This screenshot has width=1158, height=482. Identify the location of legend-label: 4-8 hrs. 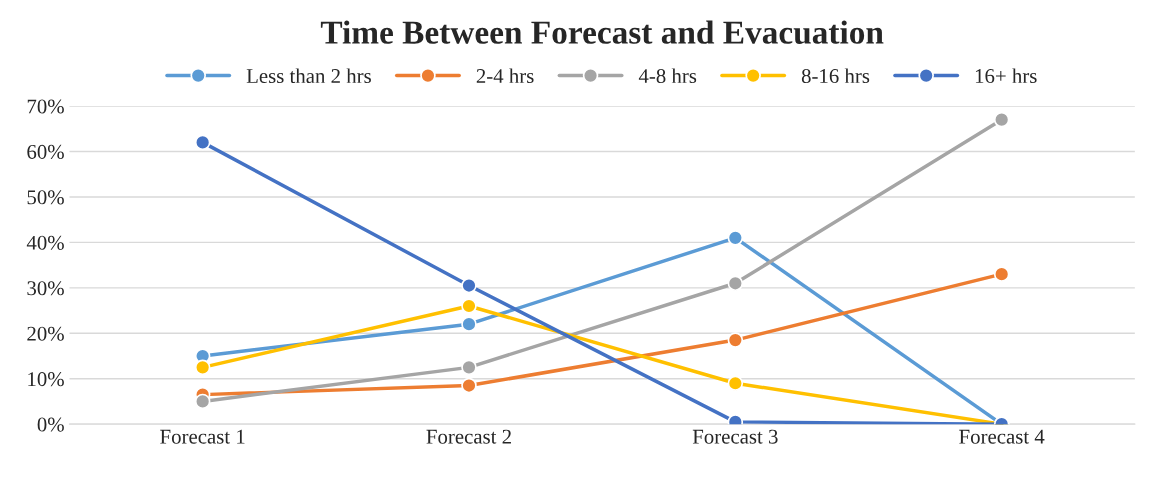
(667, 76).